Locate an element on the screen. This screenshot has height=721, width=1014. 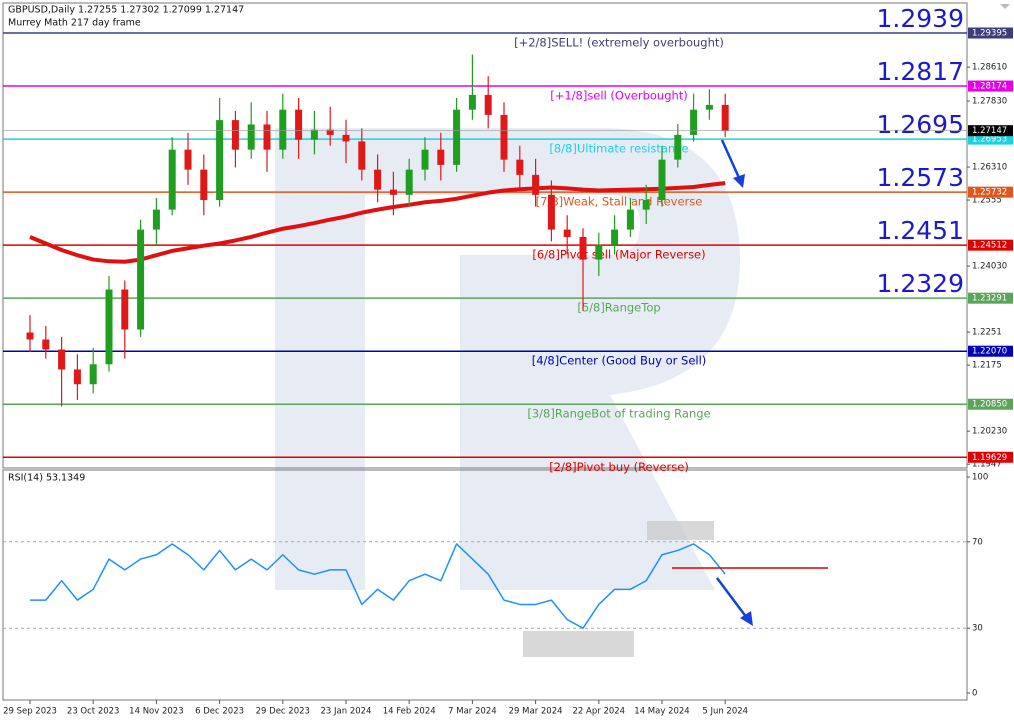
level-price-label: 1.23291 is located at coordinates (989, 299).